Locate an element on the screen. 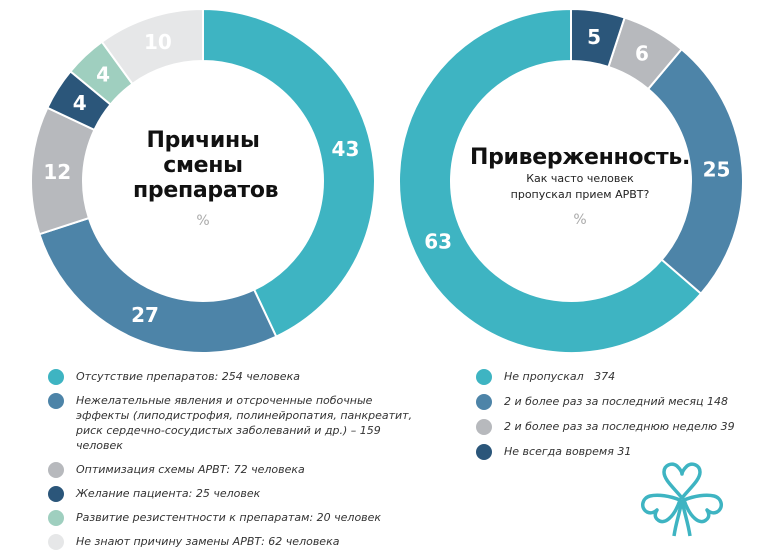 This screenshot has height=550, width=760. legend-item: Оптимизация схемы АРВТ: 72 человека is located at coordinates (248, 470).